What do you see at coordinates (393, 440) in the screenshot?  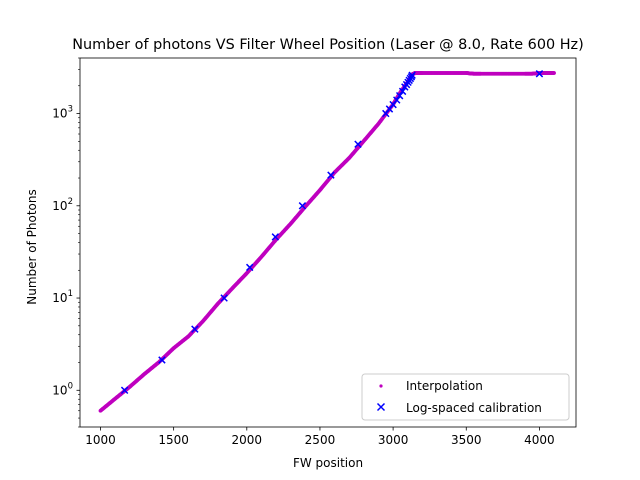 I see `x-tick-label: 3000` at bounding box center [393, 440].